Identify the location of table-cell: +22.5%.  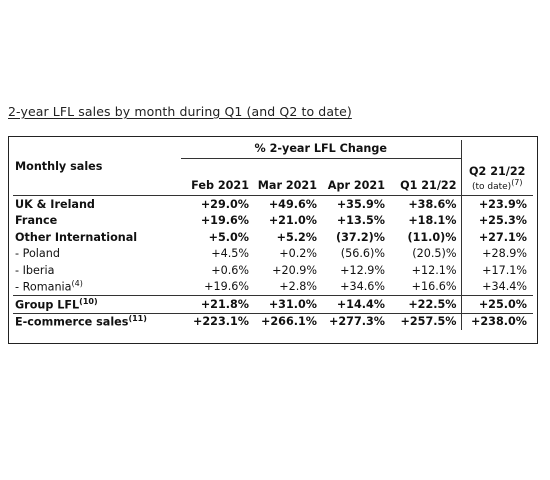
(425, 304).